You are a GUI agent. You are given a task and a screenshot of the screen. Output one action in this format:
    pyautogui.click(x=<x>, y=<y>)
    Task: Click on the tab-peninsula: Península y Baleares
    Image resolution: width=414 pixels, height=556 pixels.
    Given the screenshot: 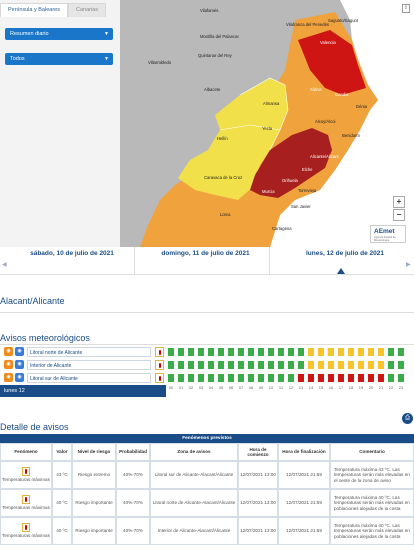 What is the action you would take?
    pyautogui.click(x=34, y=10)
    